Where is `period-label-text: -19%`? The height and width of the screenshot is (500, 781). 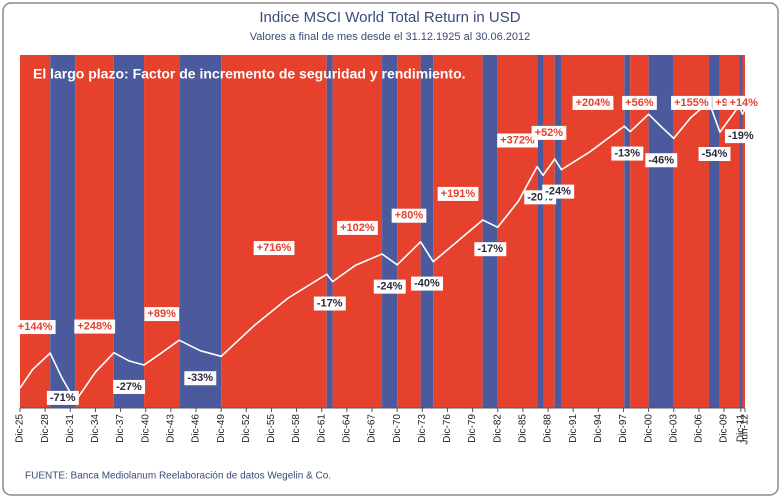 period-label-text: -19% is located at coordinates (741, 136).